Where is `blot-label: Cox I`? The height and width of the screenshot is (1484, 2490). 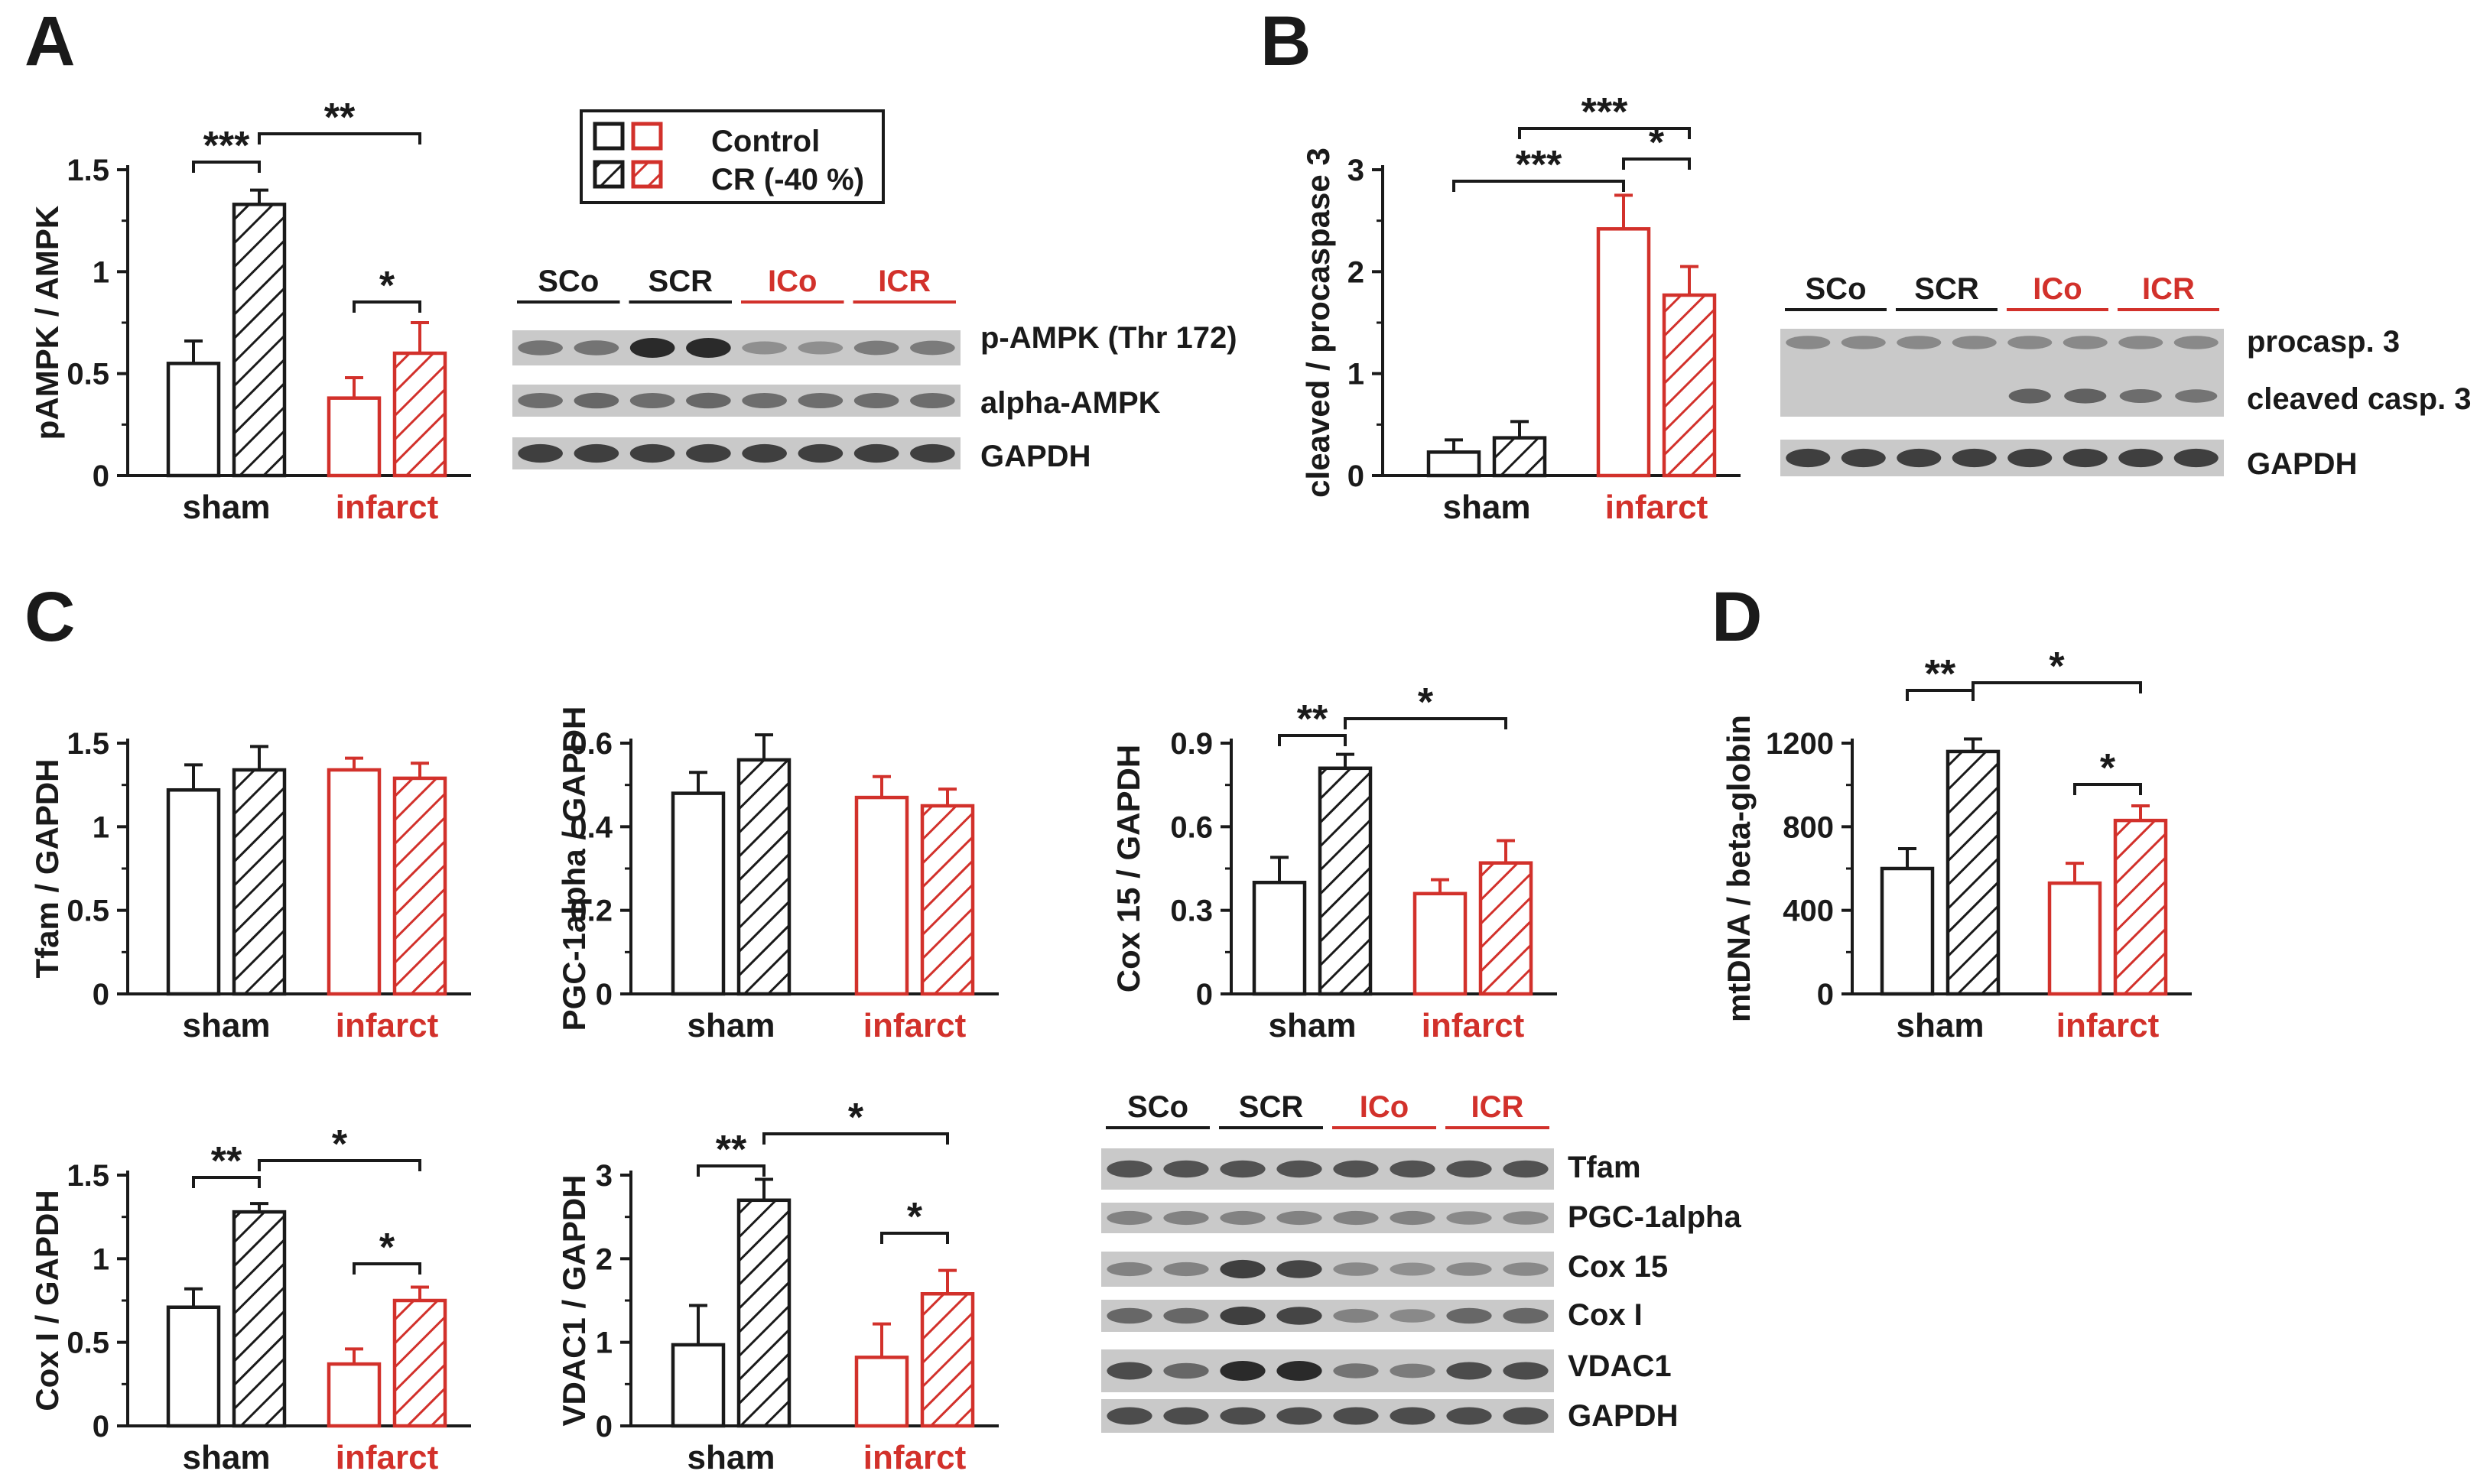 blot-label: Cox I is located at coordinates (1606, 1315).